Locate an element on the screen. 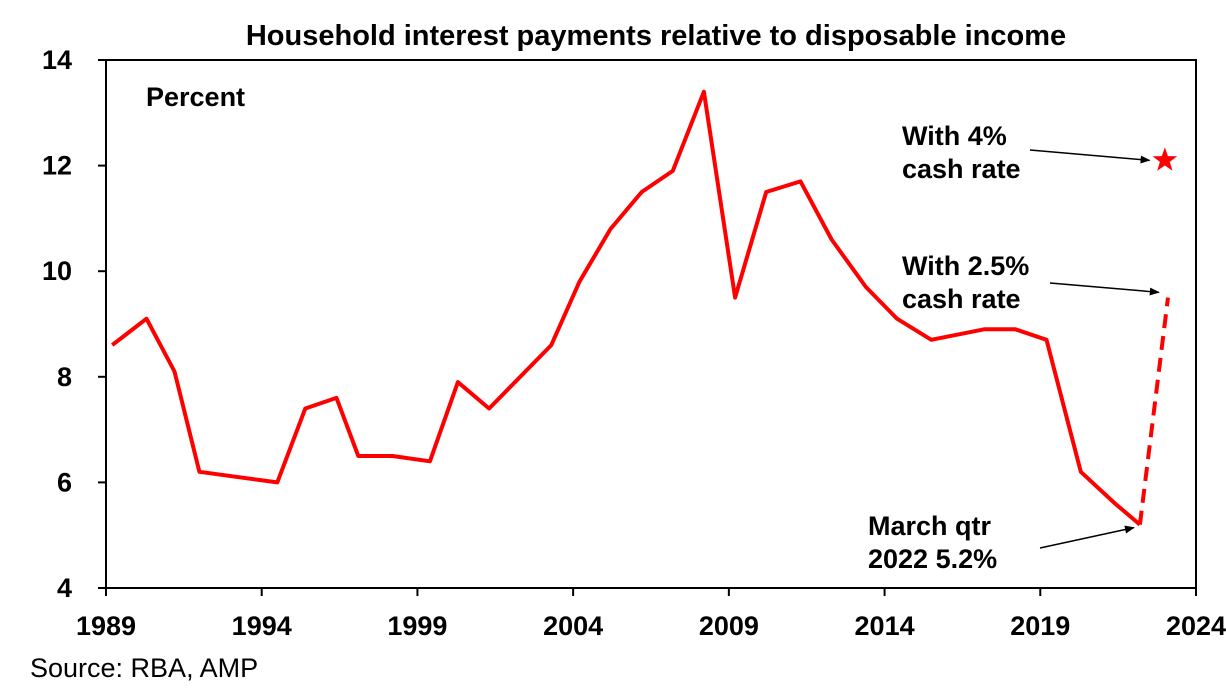 The width and height of the screenshot is (1226, 690). annotation-march-qtr-line-2: 2022 5.2% is located at coordinates (932, 559).